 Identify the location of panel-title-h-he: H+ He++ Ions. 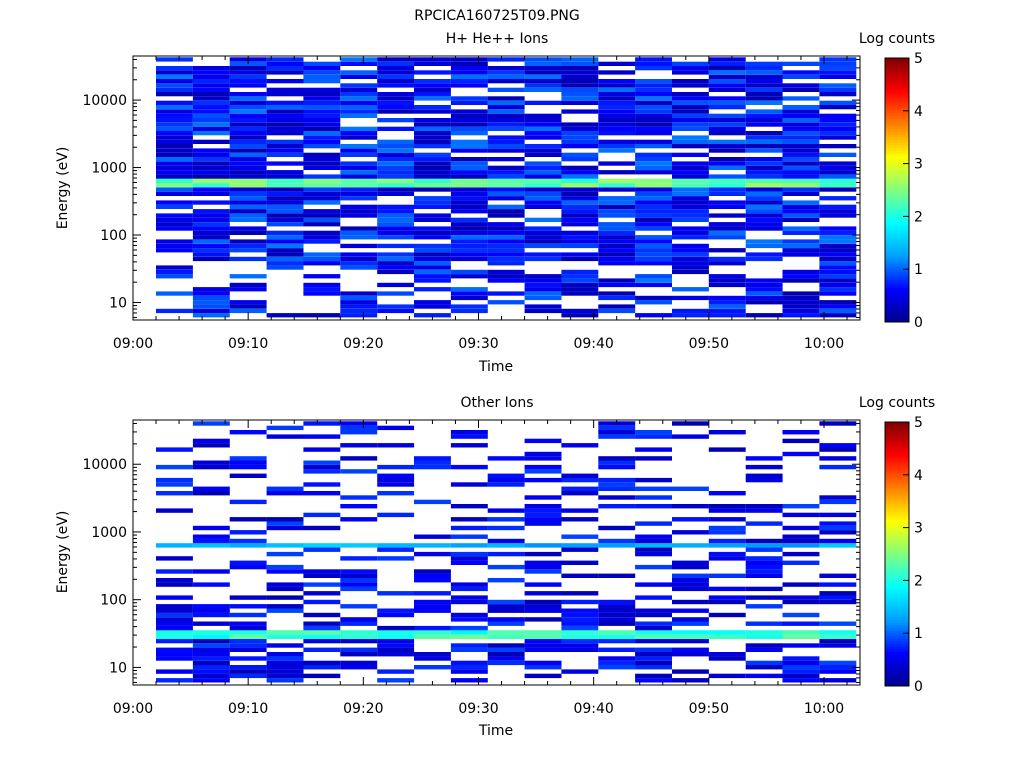
(497, 39).